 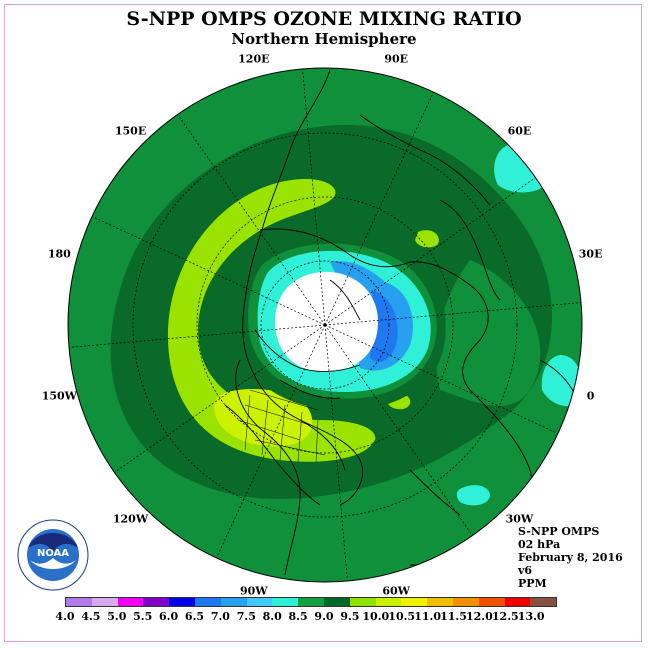 I want to click on colorbar-tick-label: 13.0, so click(x=531, y=616).